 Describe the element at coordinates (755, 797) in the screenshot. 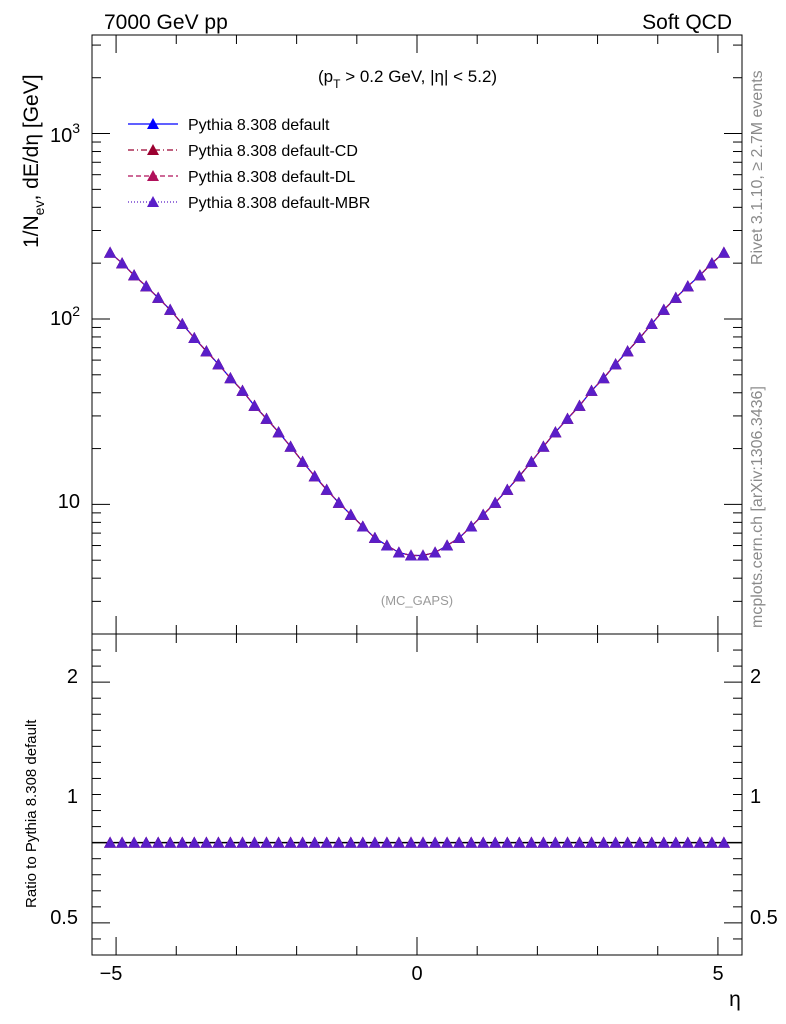

I see `ratio-y-tick-1-right: 1` at that location.